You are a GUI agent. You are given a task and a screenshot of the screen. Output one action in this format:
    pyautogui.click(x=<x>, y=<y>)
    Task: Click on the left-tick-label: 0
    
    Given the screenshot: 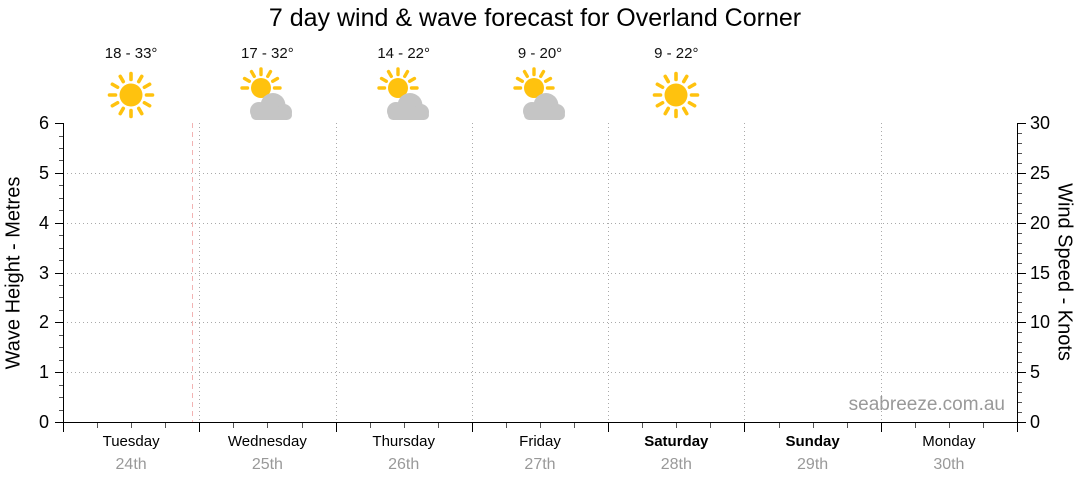 What is the action you would take?
    pyautogui.click(x=43, y=422)
    